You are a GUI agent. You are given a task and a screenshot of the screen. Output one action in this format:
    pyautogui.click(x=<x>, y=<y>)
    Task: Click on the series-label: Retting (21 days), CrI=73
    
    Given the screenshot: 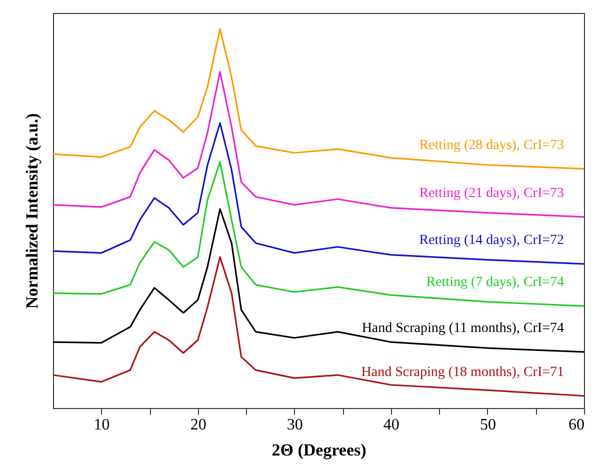 What is the action you would take?
    pyautogui.click(x=491, y=193)
    